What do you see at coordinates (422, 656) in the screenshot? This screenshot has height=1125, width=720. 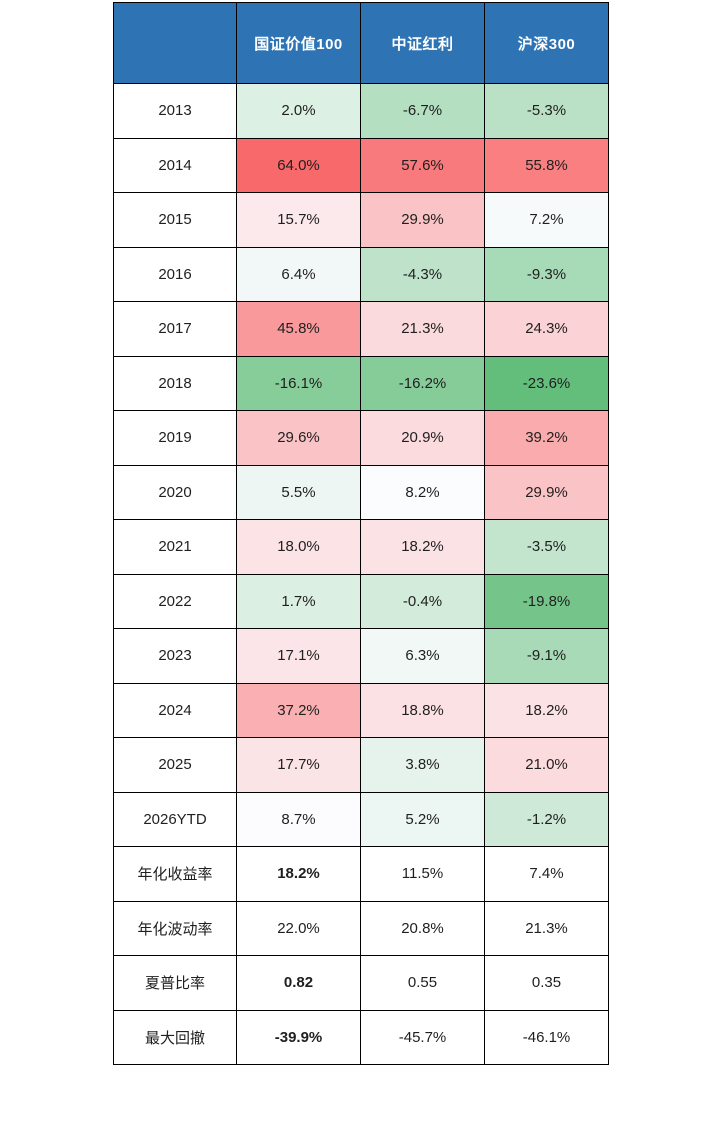 I see `value-cell: 6.3%` at bounding box center [422, 656].